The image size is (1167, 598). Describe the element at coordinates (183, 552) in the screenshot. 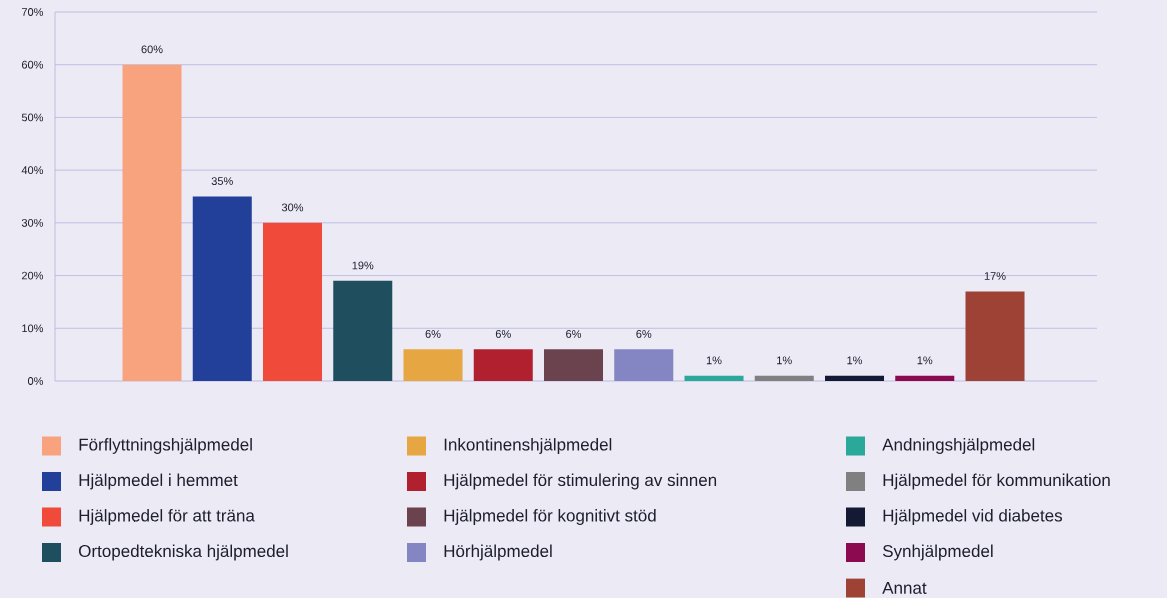

I see `legend-label: Ortopedtekniska hjälpmedel` at that location.